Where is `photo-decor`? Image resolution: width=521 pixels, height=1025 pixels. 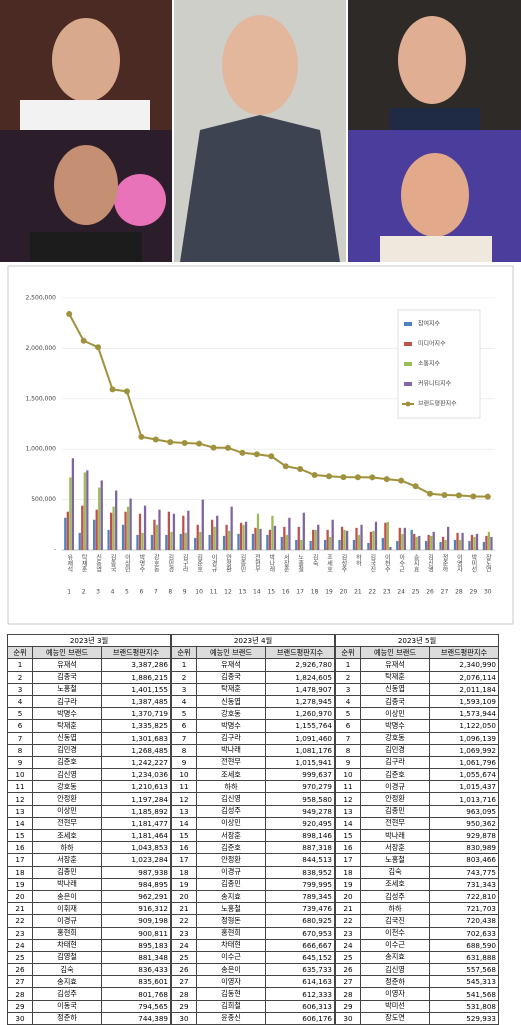
photo-decor is located at coordinates (140, 200).